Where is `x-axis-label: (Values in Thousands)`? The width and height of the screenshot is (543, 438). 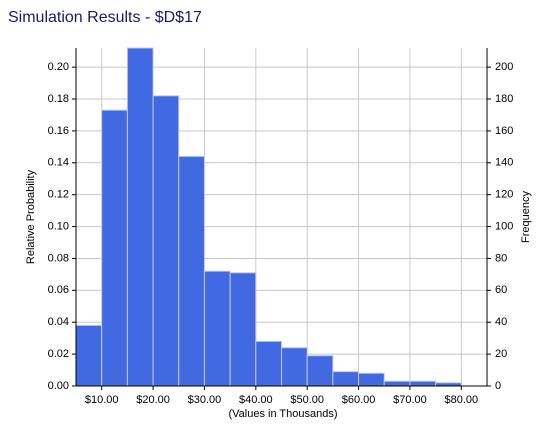
x-axis-label: (Values in Thousands) is located at coordinates (282, 414).